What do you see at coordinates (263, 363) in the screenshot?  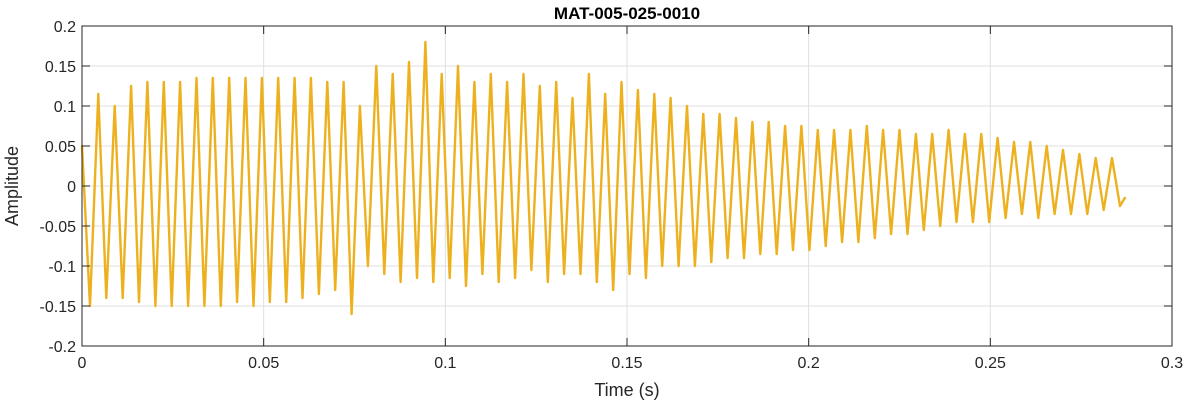 I see `x-tick-label: 0.05` at bounding box center [263, 363].